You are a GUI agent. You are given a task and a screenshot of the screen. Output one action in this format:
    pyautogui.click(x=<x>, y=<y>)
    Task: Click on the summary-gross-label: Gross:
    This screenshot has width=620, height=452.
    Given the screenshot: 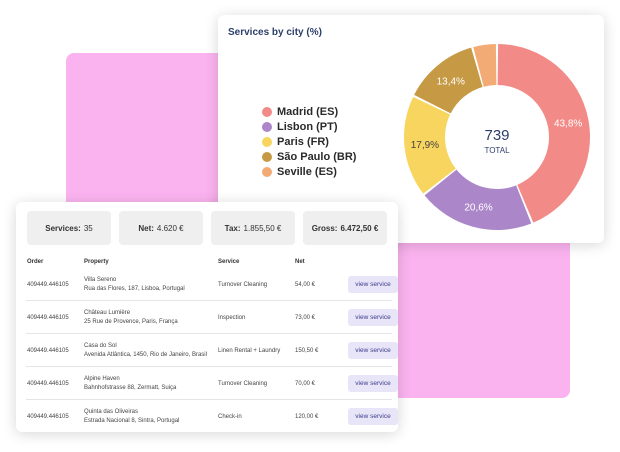 What is the action you would take?
    pyautogui.click(x=324, y=228)
    